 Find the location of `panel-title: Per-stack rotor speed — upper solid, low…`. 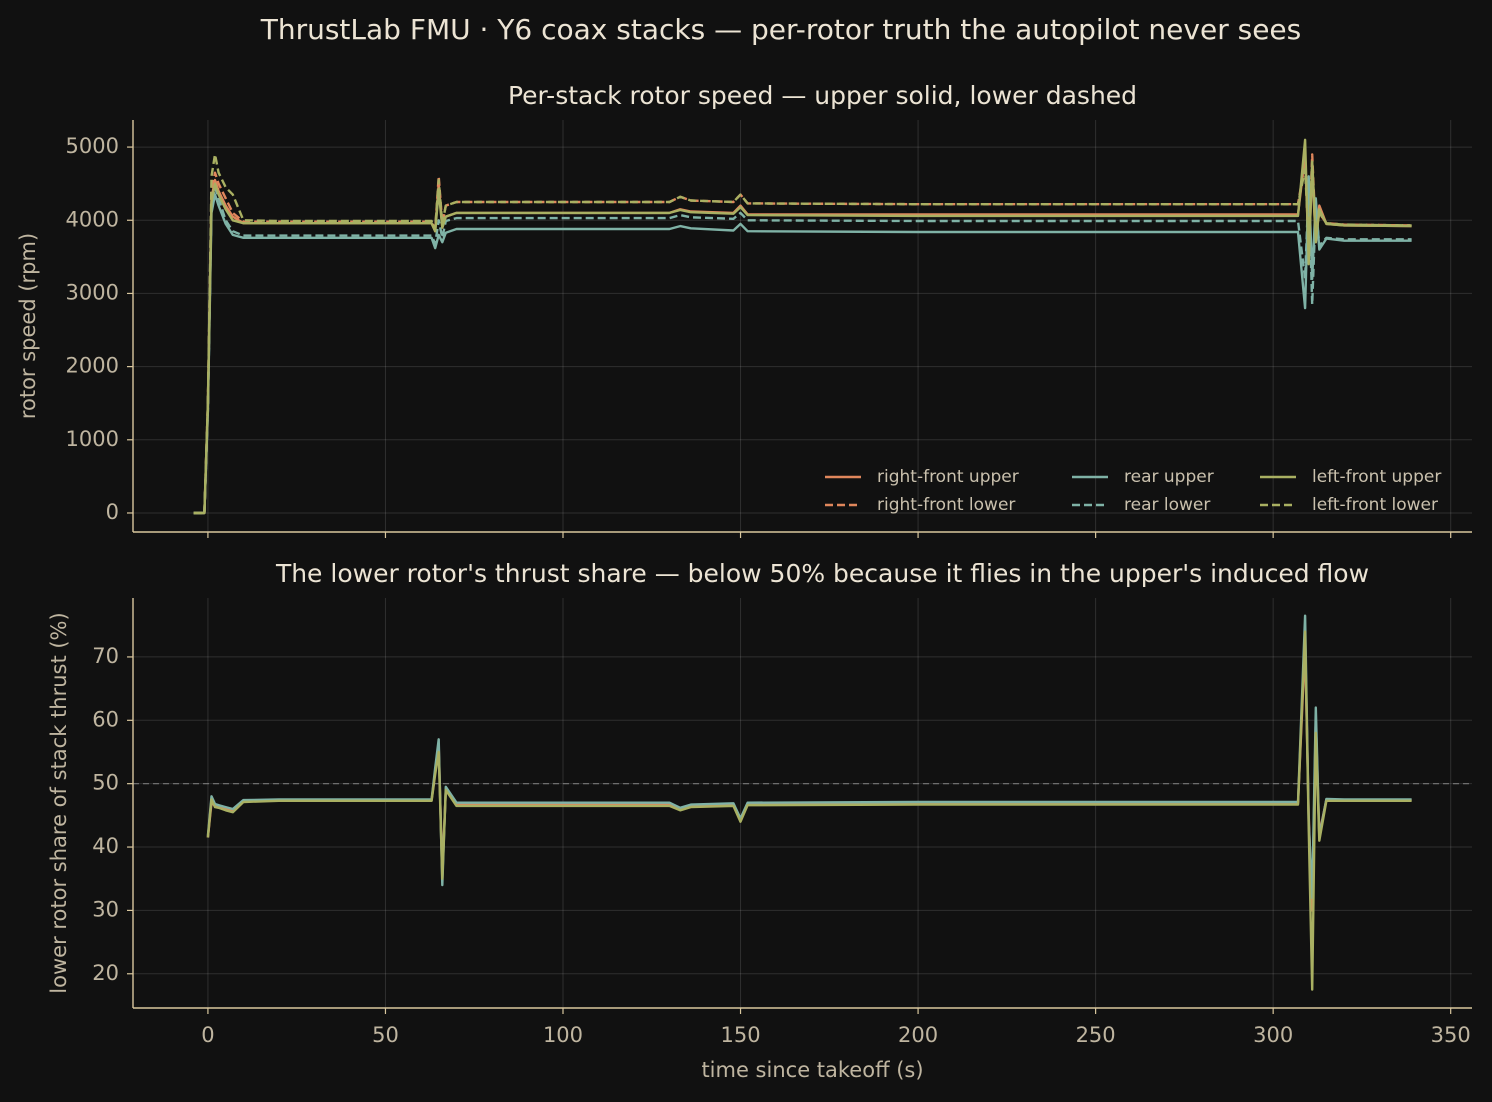

panel-title: Per-stack rotor speed — upper solid, low… is located at coordinates (822, 95).